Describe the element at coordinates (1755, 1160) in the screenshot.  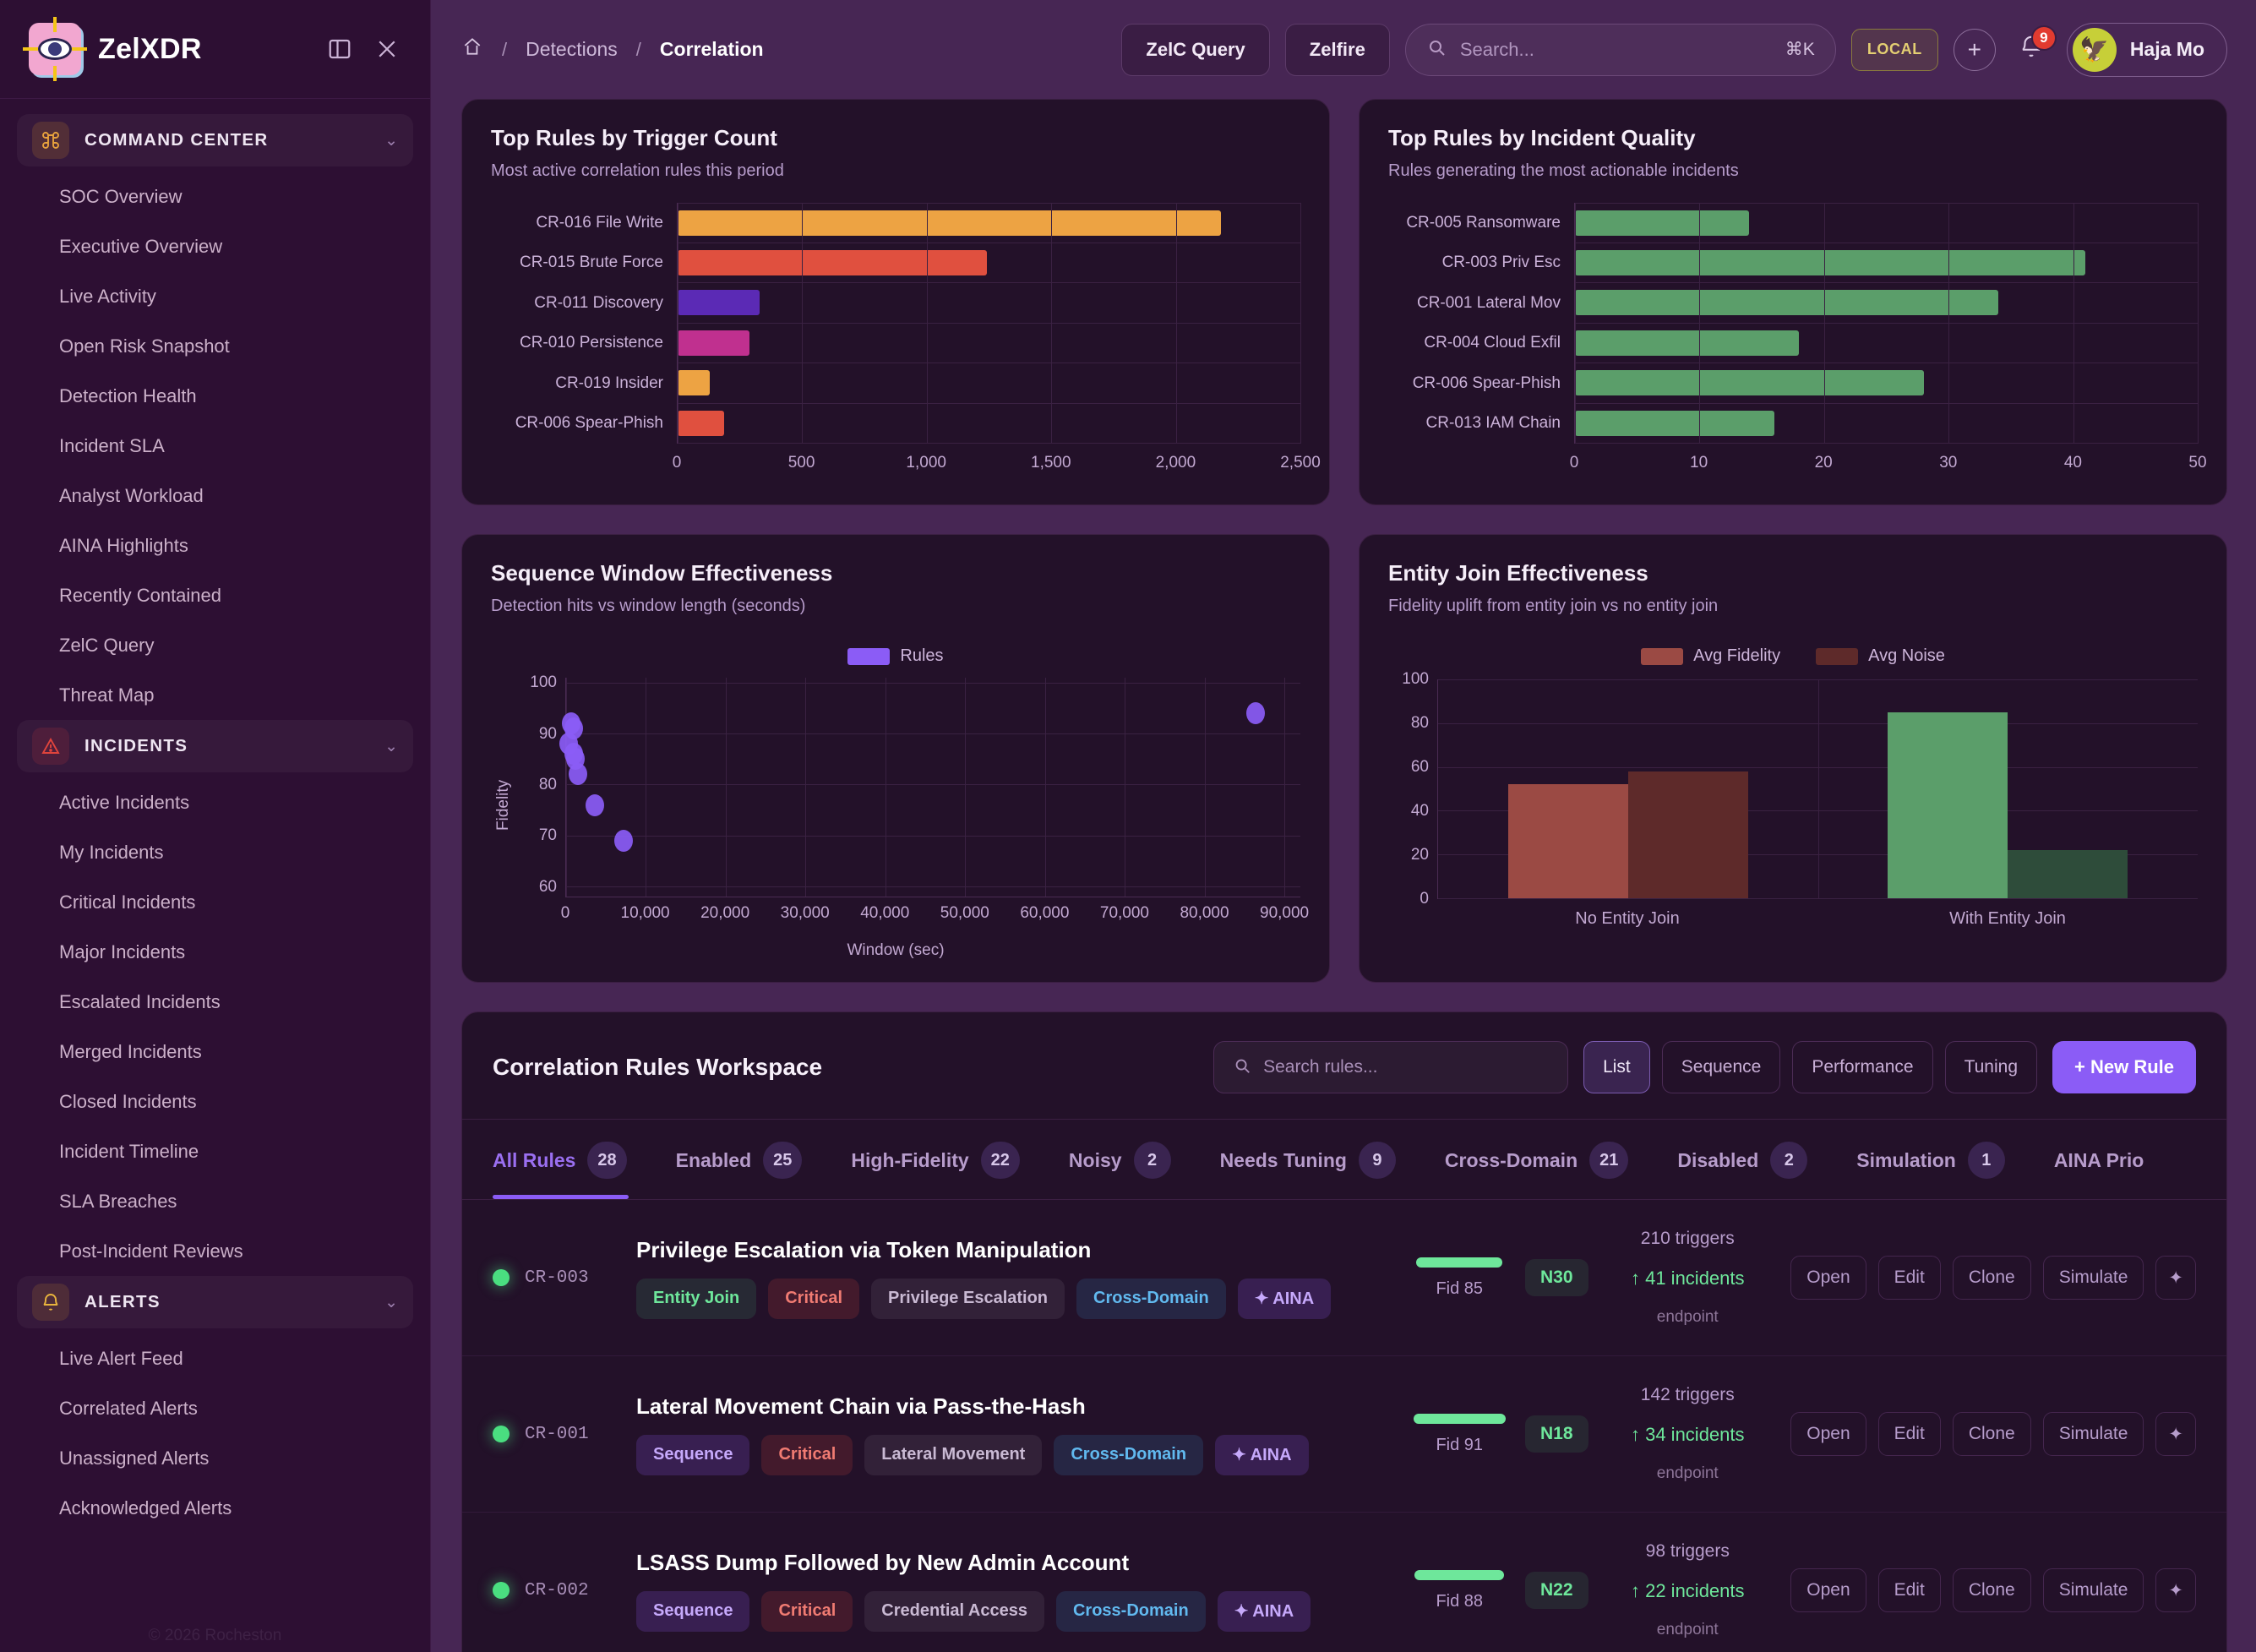
I see `tab-disabled: Disabled 2` at that location.